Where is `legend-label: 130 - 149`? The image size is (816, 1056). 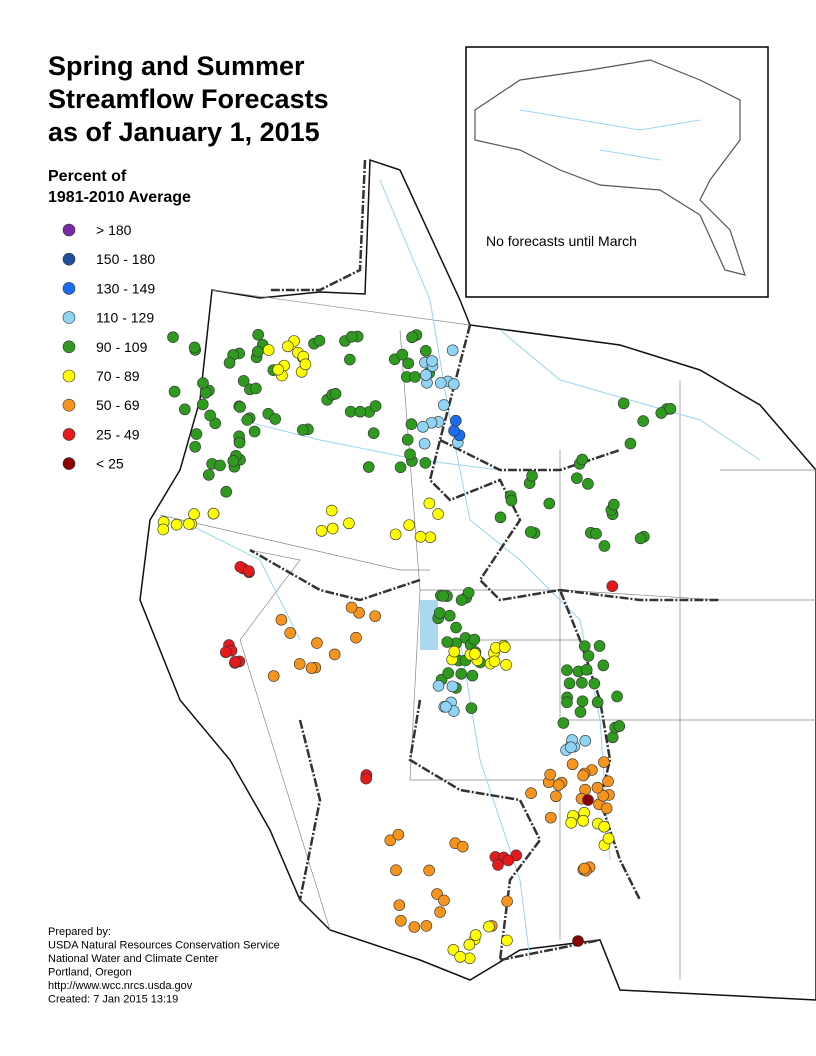 legend-label: 130 - 149 is located at coordinates (125, 288).